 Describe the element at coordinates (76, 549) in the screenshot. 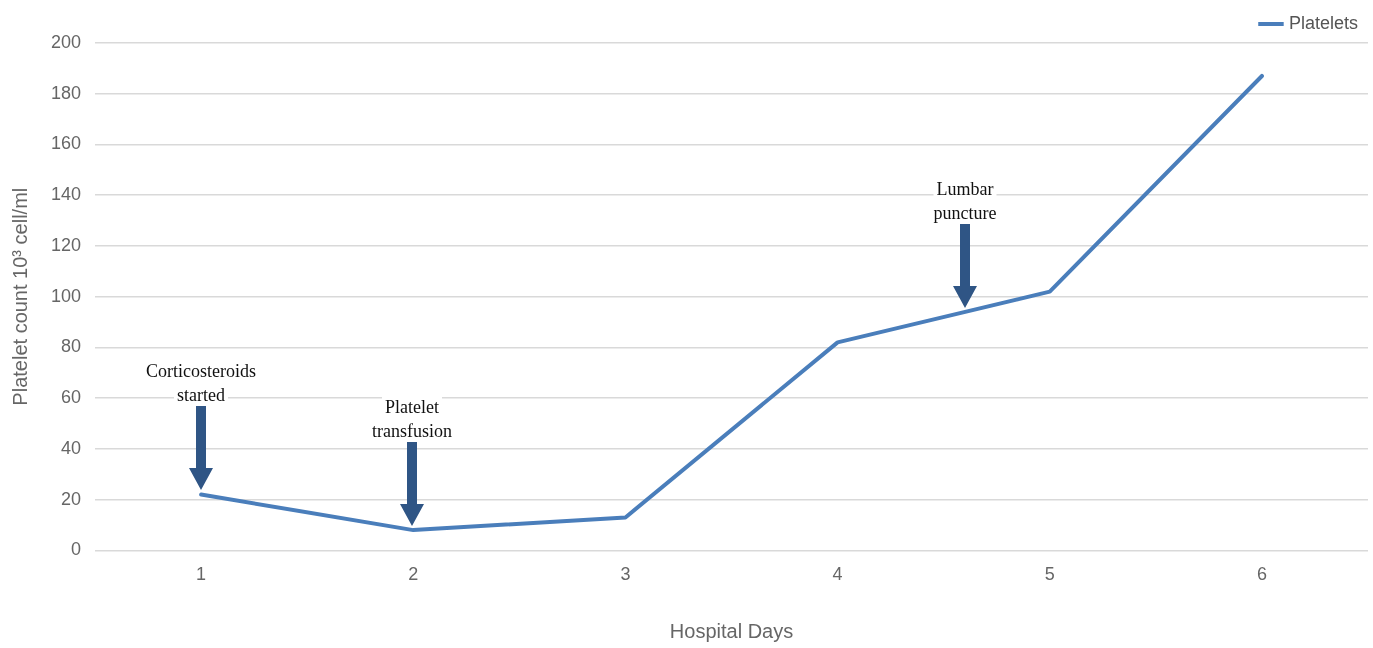

I see `y-tick-label: 0` at that location.